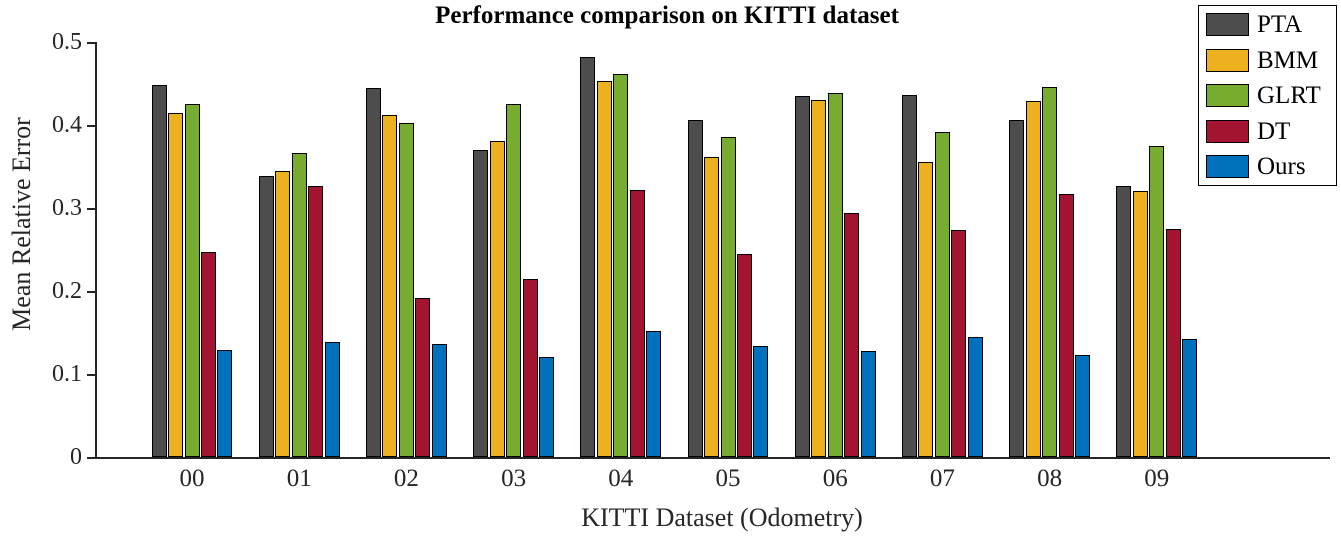  What do you see at coordinates (728, 478) in the screenshot?
I see `x-tick-label-05: 05` at bounding box center [728, 478].